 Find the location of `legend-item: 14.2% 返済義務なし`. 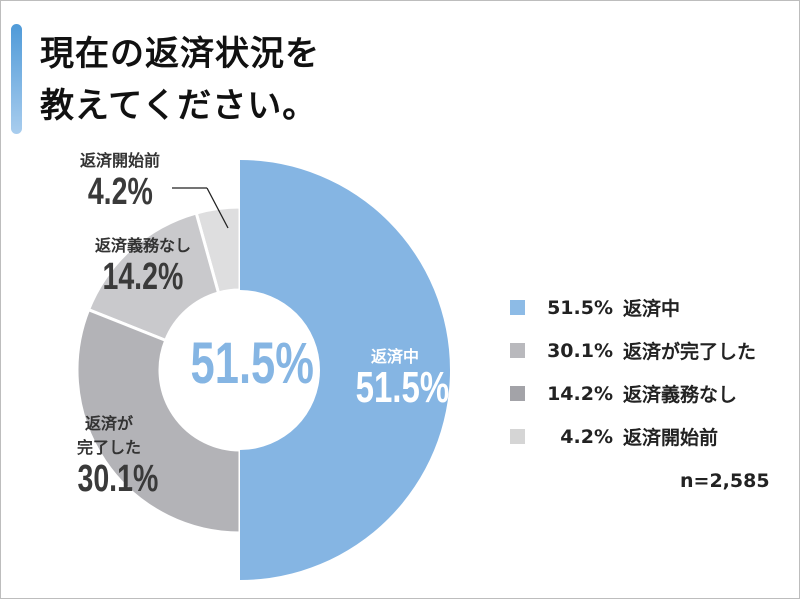

legend-item: 14.2% 返済義務なし is located at coordinates (633, 393).